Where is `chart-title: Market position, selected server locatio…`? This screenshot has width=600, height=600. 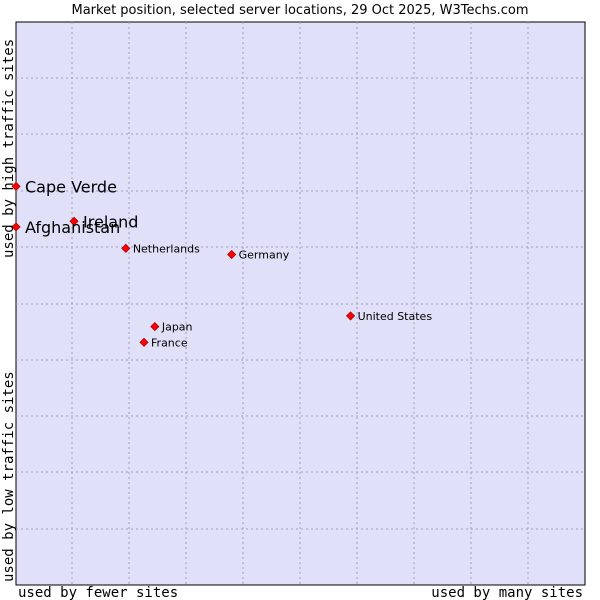
chart-title: Market position, selected server locatio… is located at coordinates (299, 10).